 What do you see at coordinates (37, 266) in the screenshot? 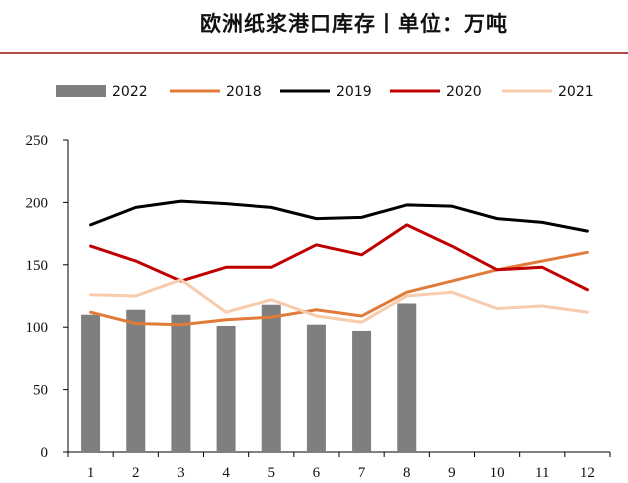
I see `y-tick-label: 150` at bounding box center [37, 266].